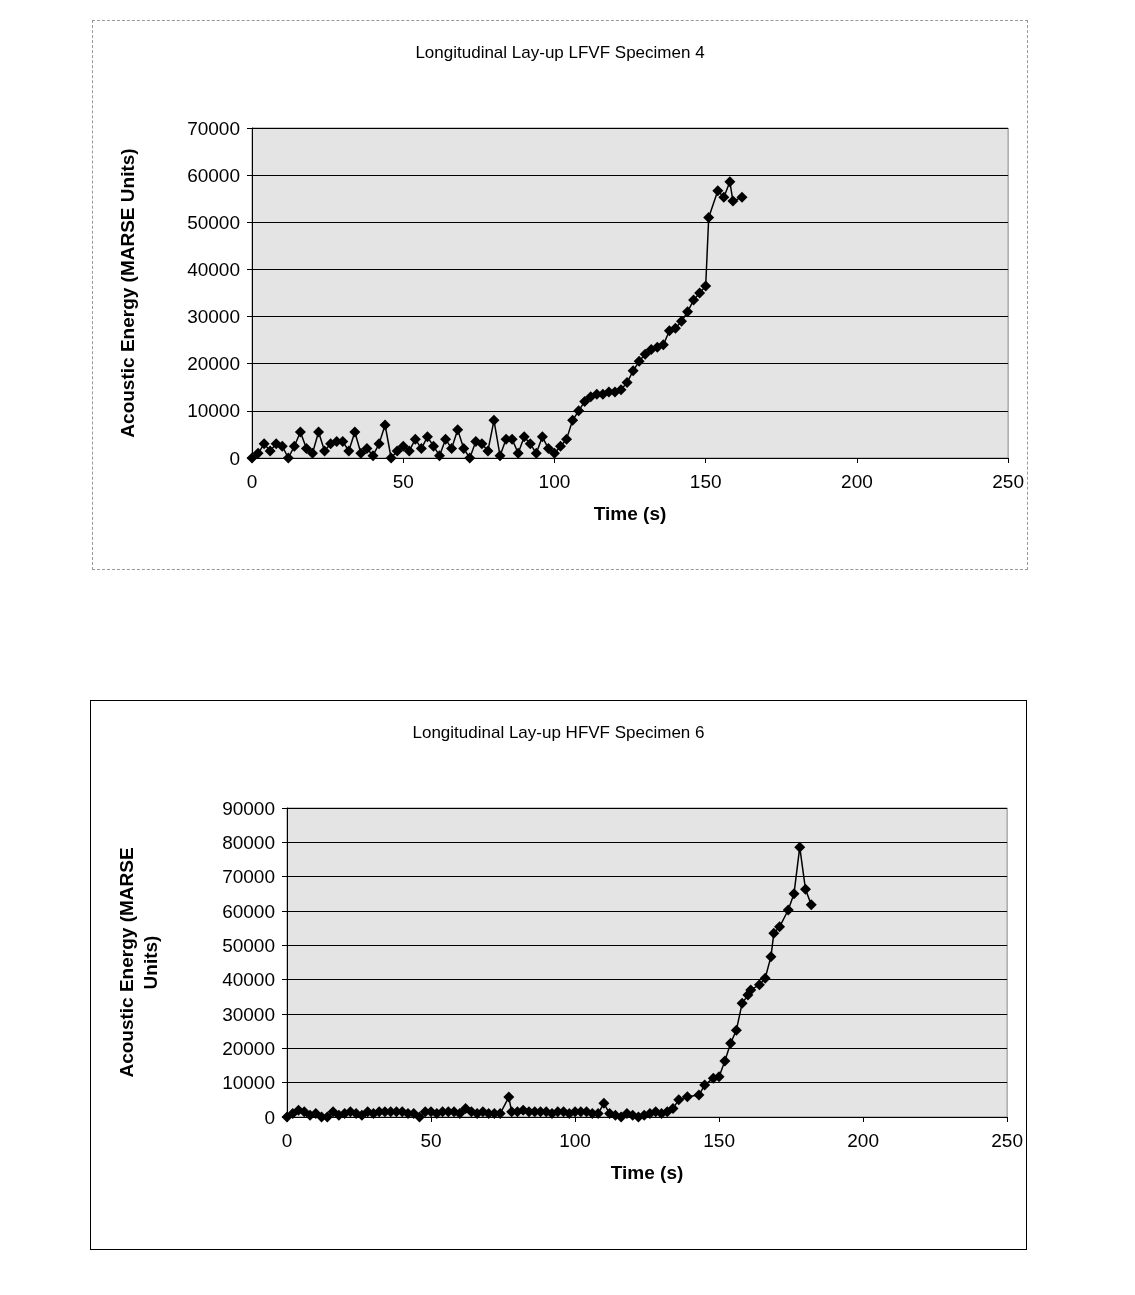  What do you see at coordinates (248, 842) in the screenshot?
I see `y-tick-label: 80000` at bounding box center [248, 842].